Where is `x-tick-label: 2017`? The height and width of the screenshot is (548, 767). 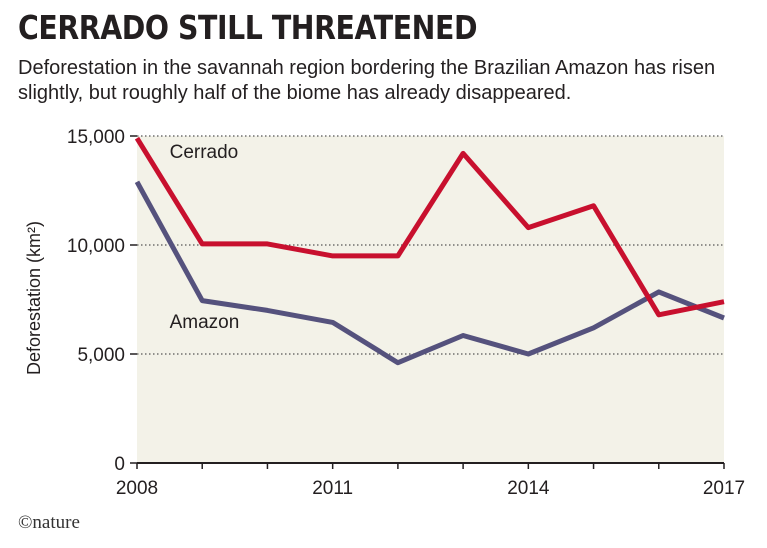
x-tick-label: 2017 is located at coordinates (724, 488).